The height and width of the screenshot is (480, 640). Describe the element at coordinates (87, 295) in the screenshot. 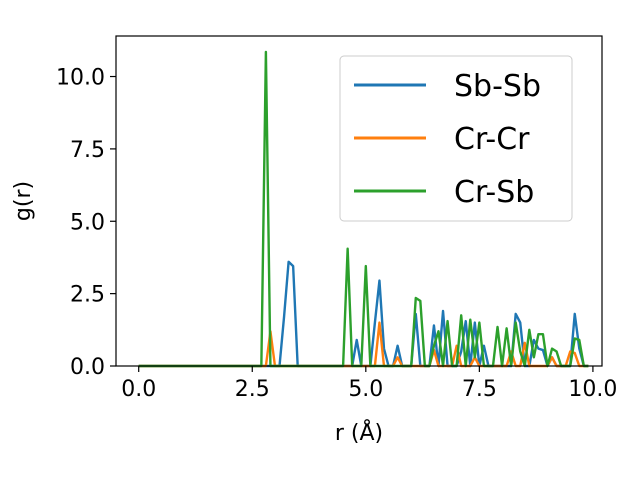

I see `y-tick-label: 2.5` at that location.